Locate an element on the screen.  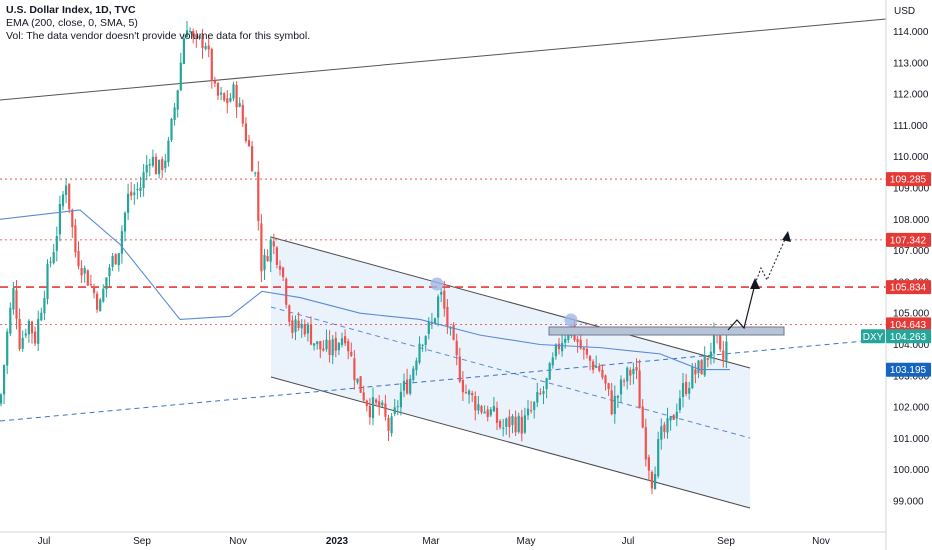
top-trend-line is located at coordinates (443, 59).